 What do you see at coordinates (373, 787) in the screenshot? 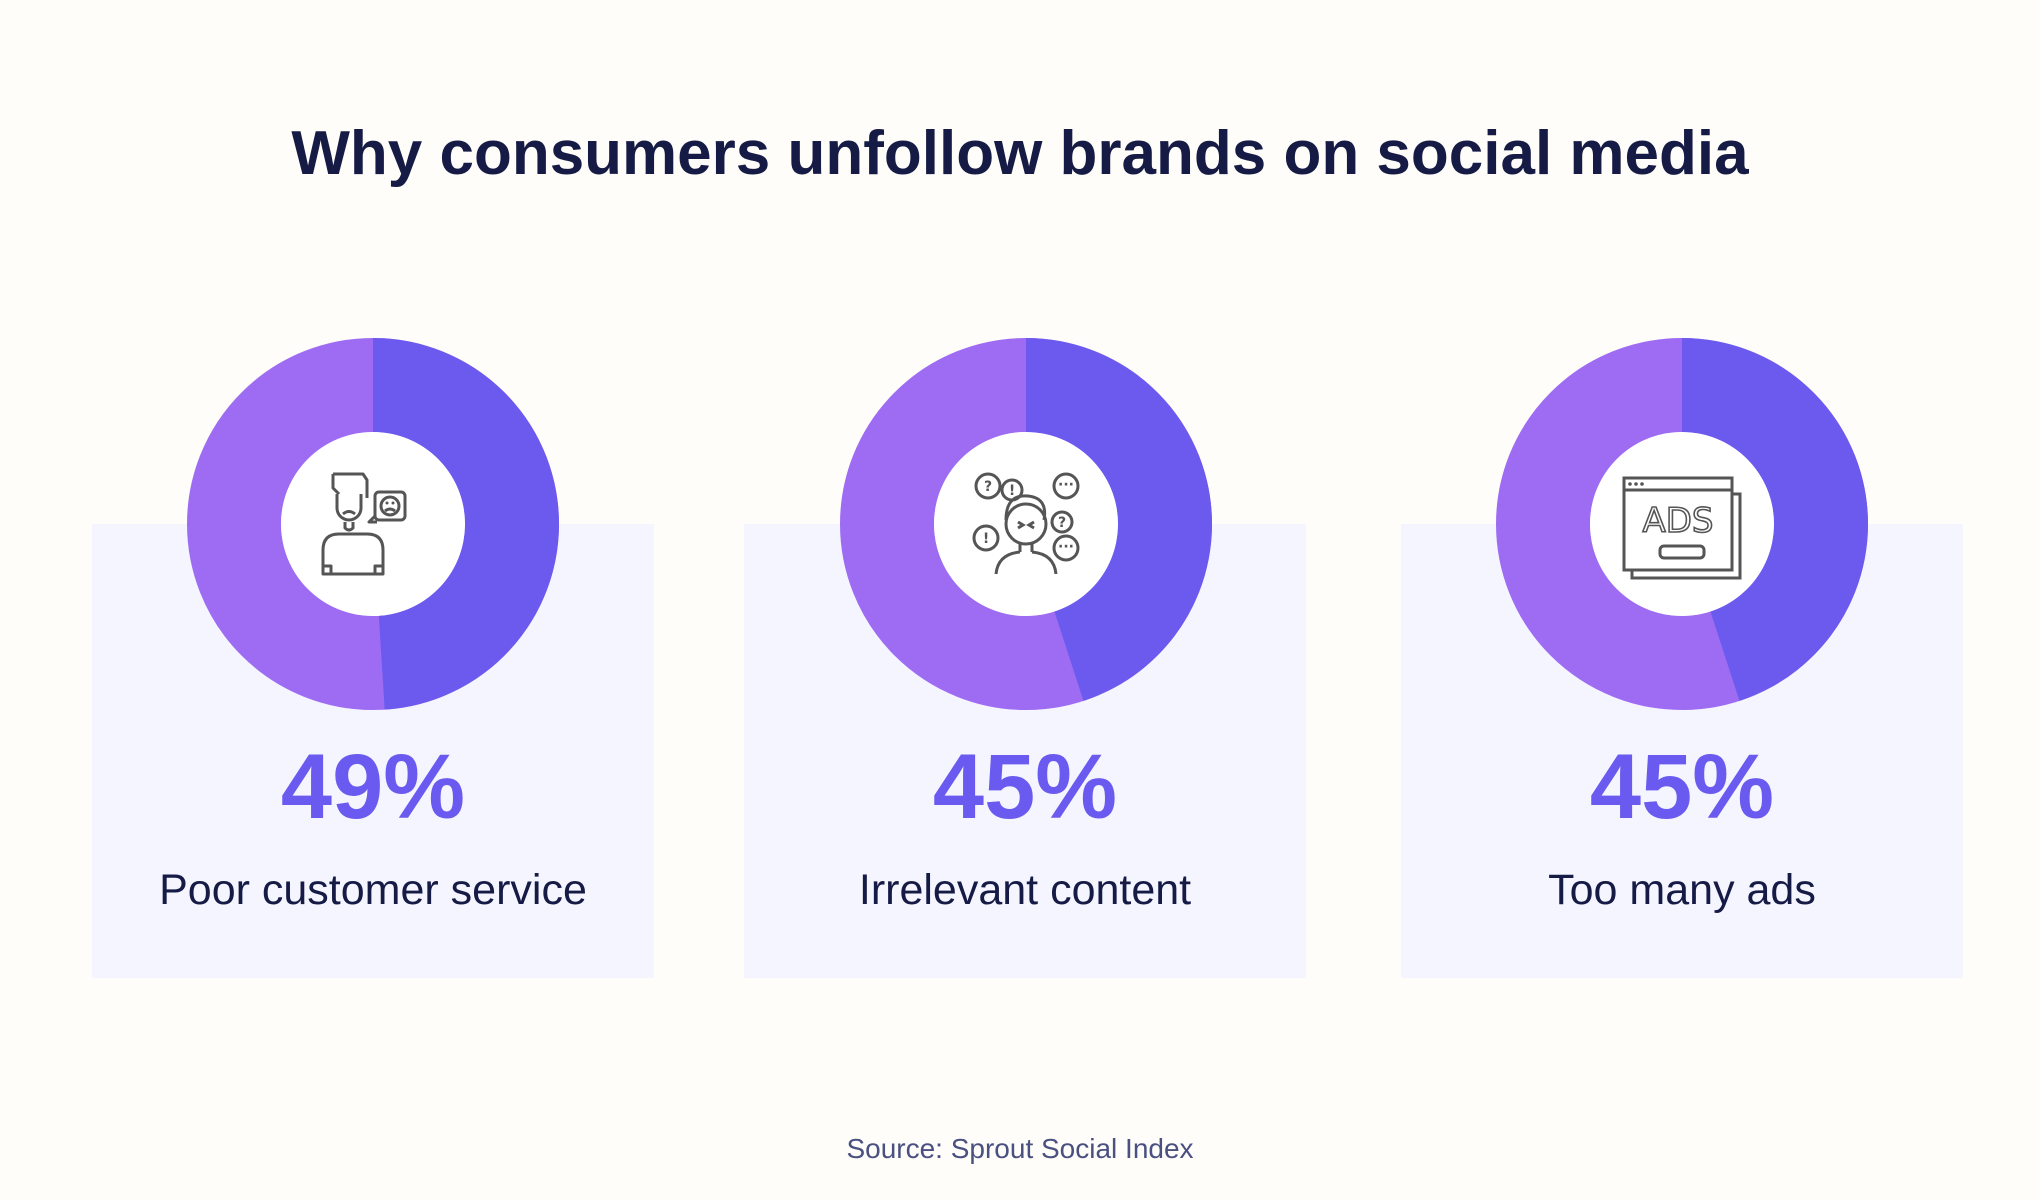
I see `percent-label-1: 49%` at bounding box center [373, 787].